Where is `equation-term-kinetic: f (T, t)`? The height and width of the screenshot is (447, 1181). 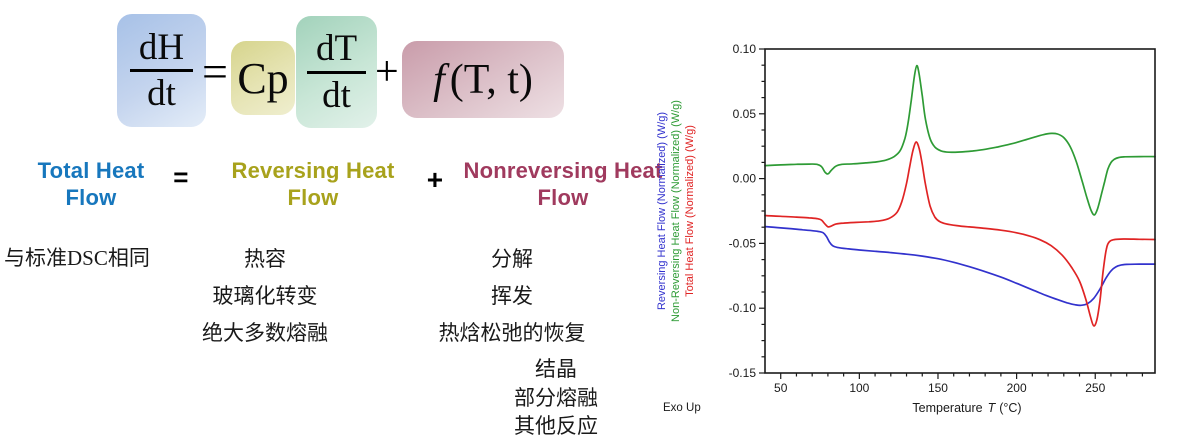 equation-term-kinetic: f (T, t) is located at coordinates (483, 79).